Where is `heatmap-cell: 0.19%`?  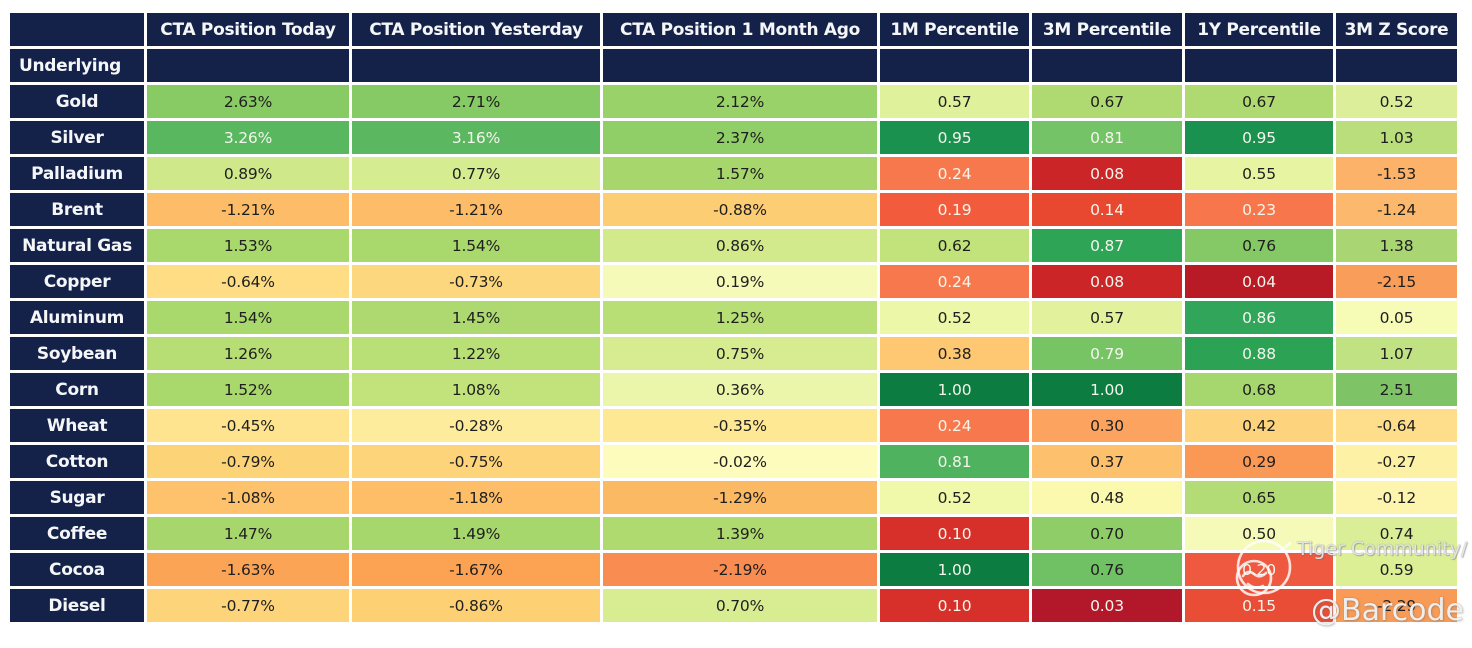 heatmap-cell: 0.19% is located at coordinates (740, 281).